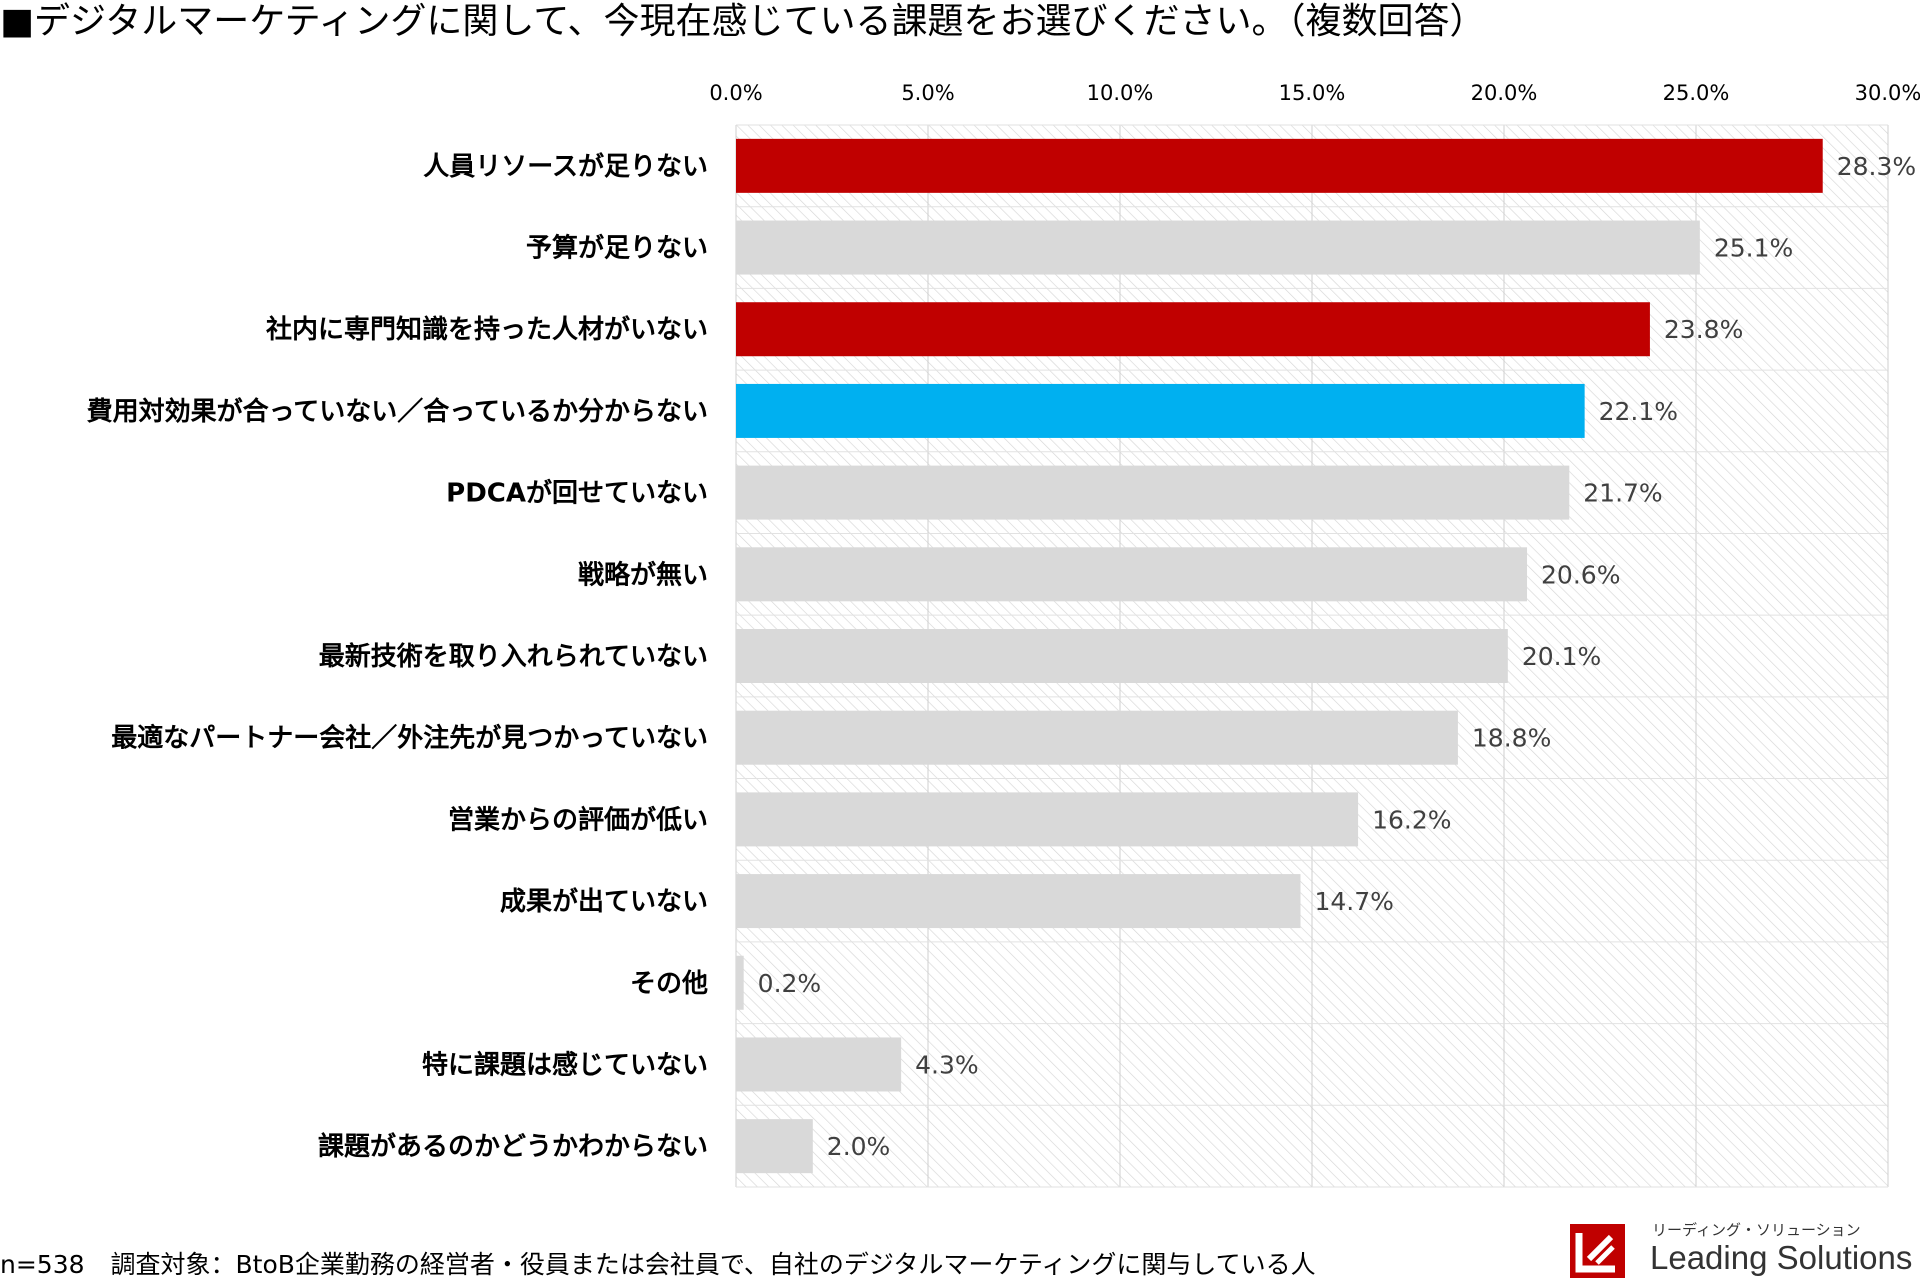  What do you see at coordinates (565, 1064) in the screenshot?
I see `category-label: 特に課題は感じていない` at bounding box center [565, 1064].